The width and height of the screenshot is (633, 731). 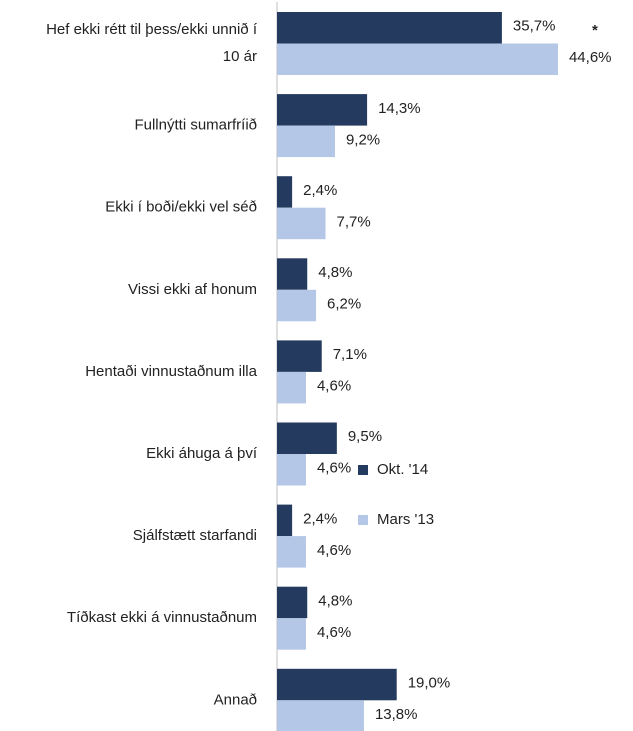 I want to click on category-label: Ekki í boði/ekki vel séð, so click(x=181, y=207).